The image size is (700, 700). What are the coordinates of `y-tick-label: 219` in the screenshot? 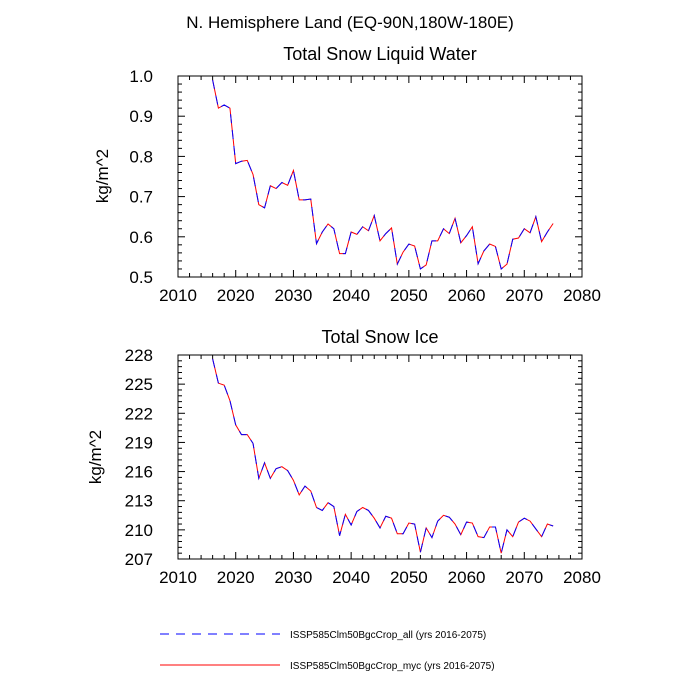 It's located at (139, 442).